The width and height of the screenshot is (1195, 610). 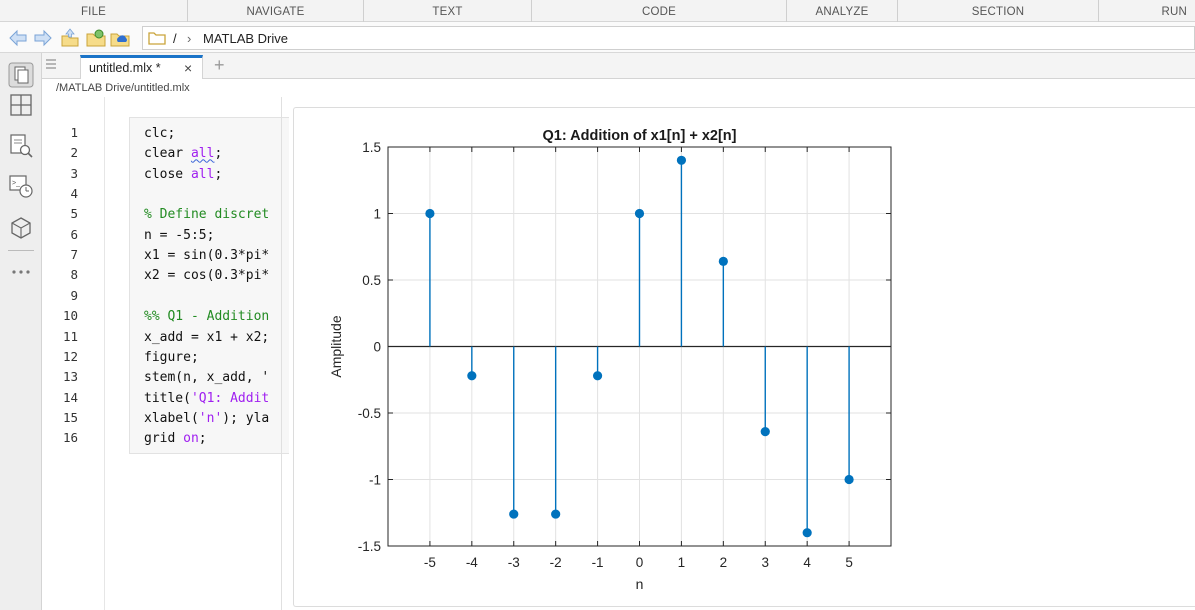 I want to click on code-line: x2 = cos(0.3*pi*, so click(x=206, y=275).